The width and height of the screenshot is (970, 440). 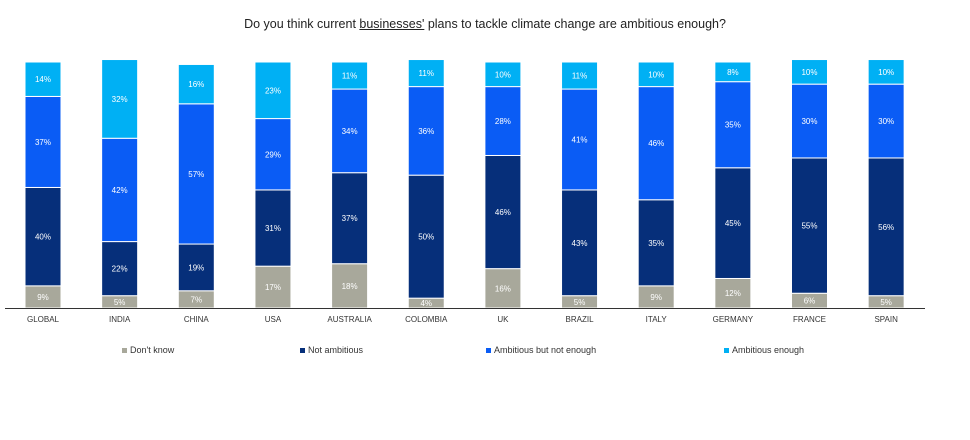 I want to click on legend-item-ambitious-enough: Ambitious enough, so click(x=764, y=350).